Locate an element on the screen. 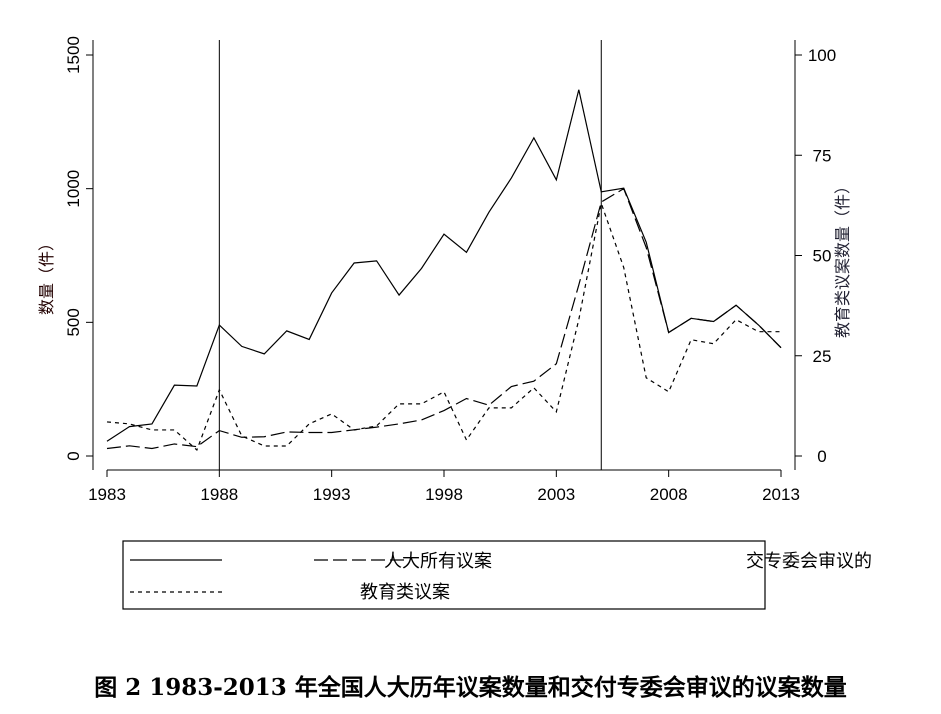  legend-label: 交专委会审议的 is located at coordinates (809, 561).